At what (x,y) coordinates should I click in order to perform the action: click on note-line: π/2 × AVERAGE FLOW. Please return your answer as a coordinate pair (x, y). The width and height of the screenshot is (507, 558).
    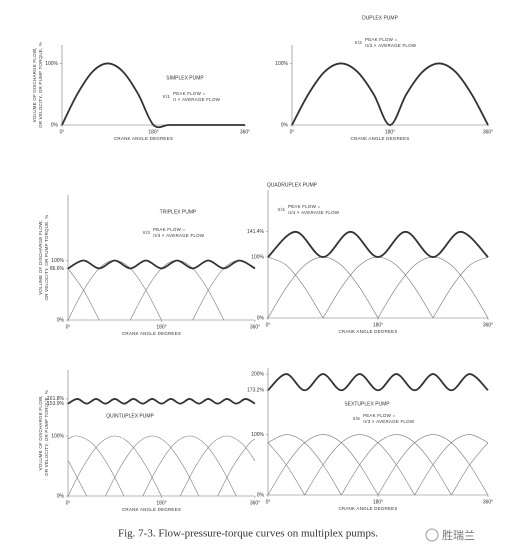
    Looking at the image, I should click on (391, 45).